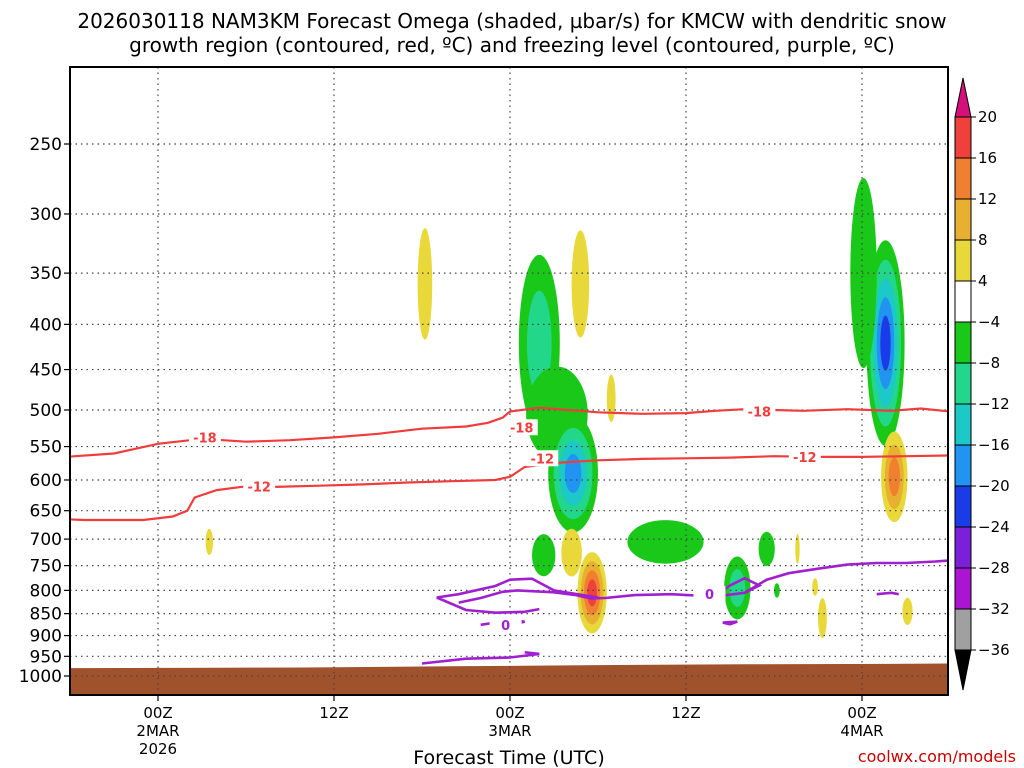  What do you see at coordinates (157, 713) in the screenshot?
I see `x-tick-label-0-0: 00Z` at bounding box center [157, 713].